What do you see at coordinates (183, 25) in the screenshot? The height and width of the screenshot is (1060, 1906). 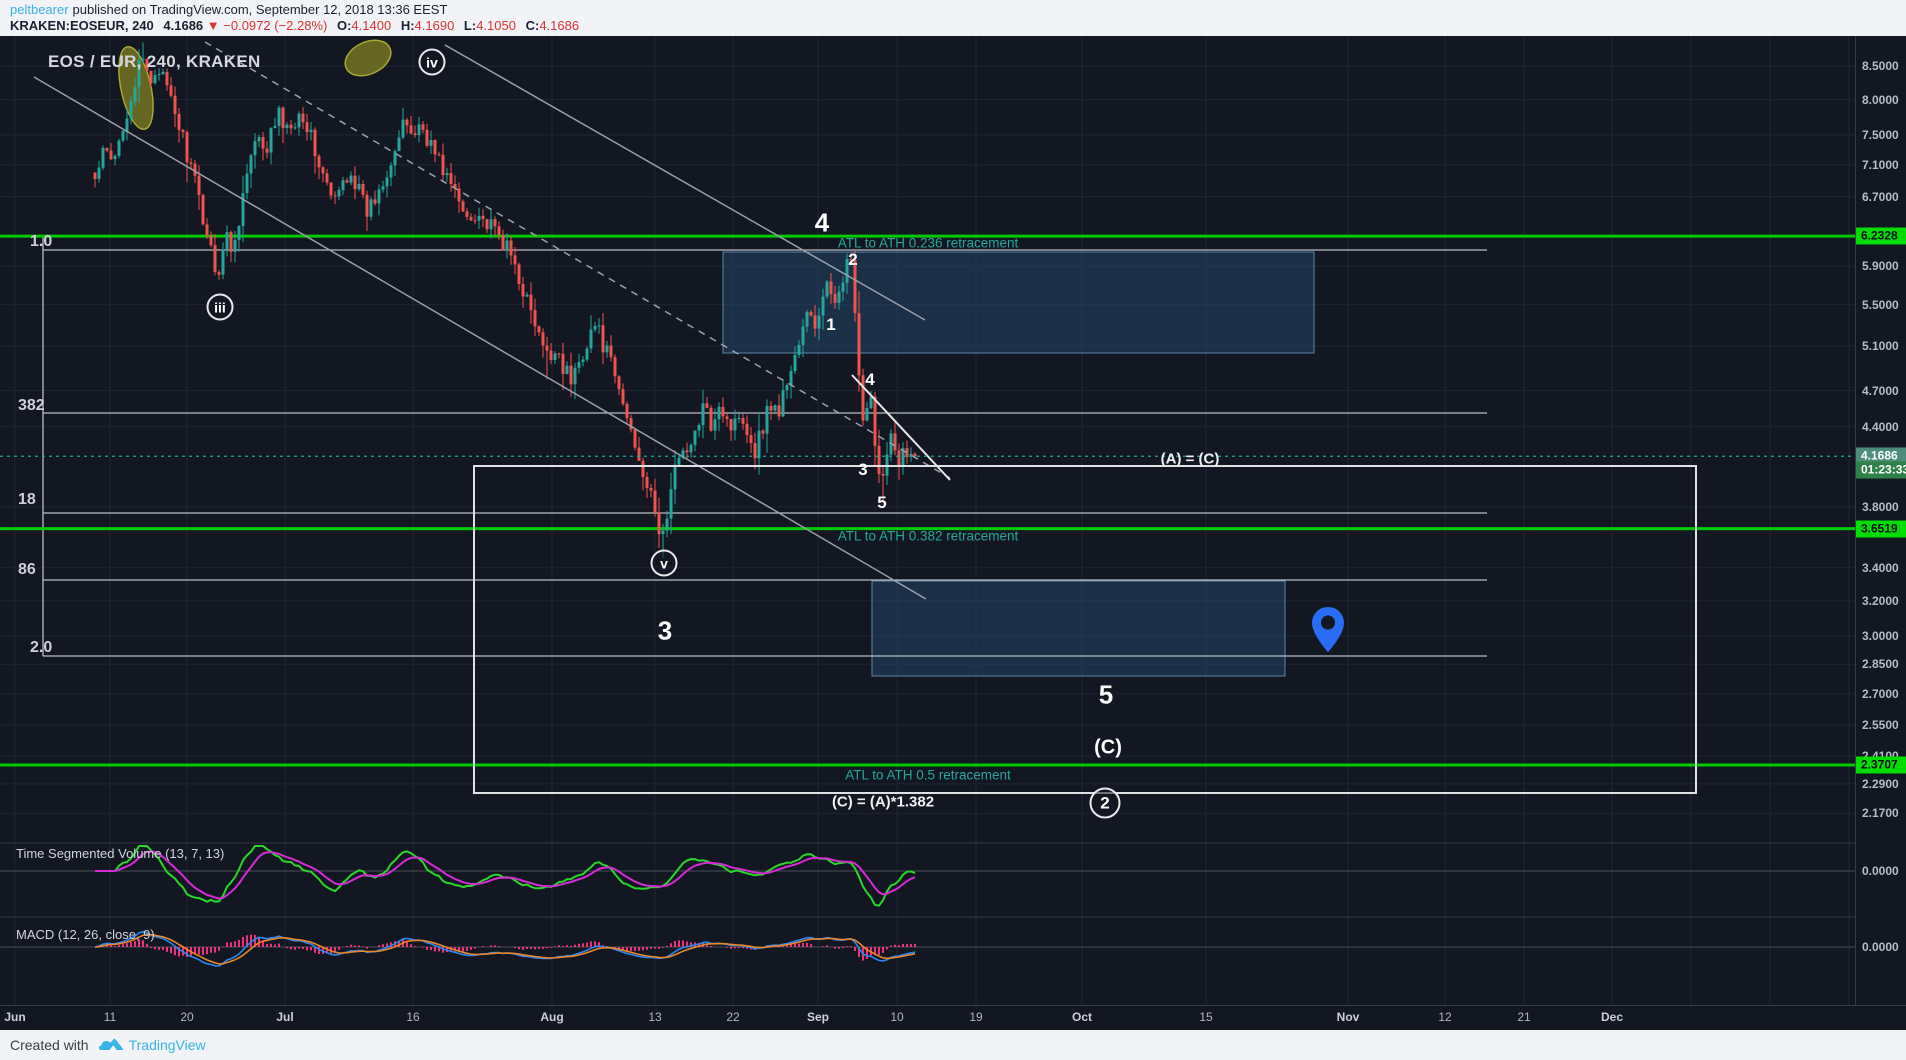 I see `last-price: 4.1686` at bounding box center [183, 25].